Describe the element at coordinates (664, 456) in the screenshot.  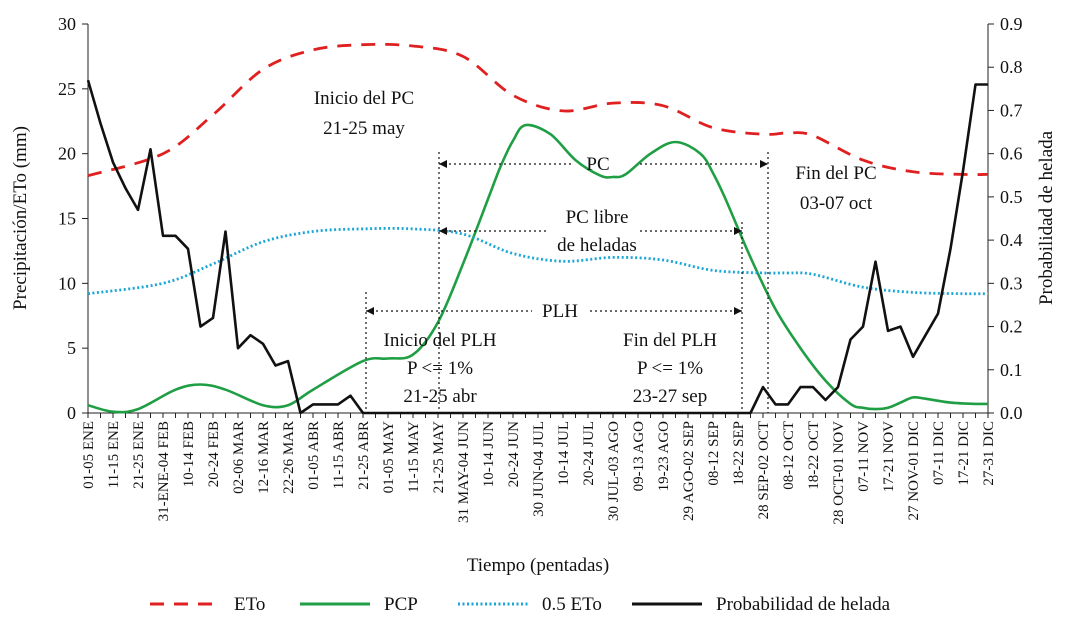
I see `x-tick-label: 19-23 AGO` at that location.